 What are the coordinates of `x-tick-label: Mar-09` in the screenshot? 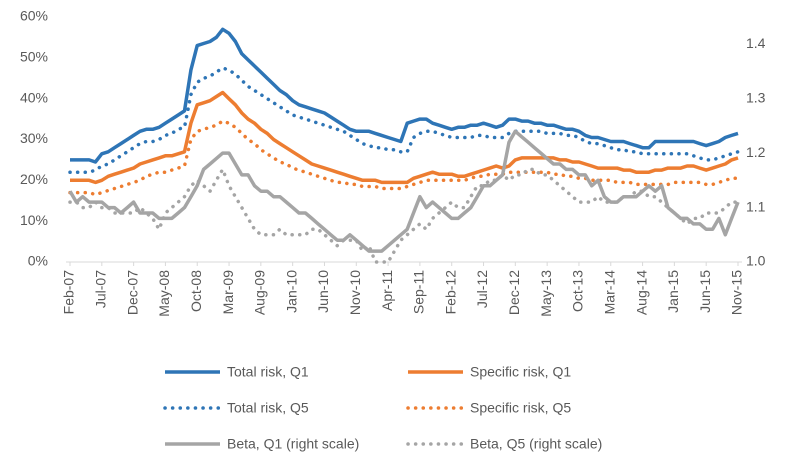 It's located at (228, 292).